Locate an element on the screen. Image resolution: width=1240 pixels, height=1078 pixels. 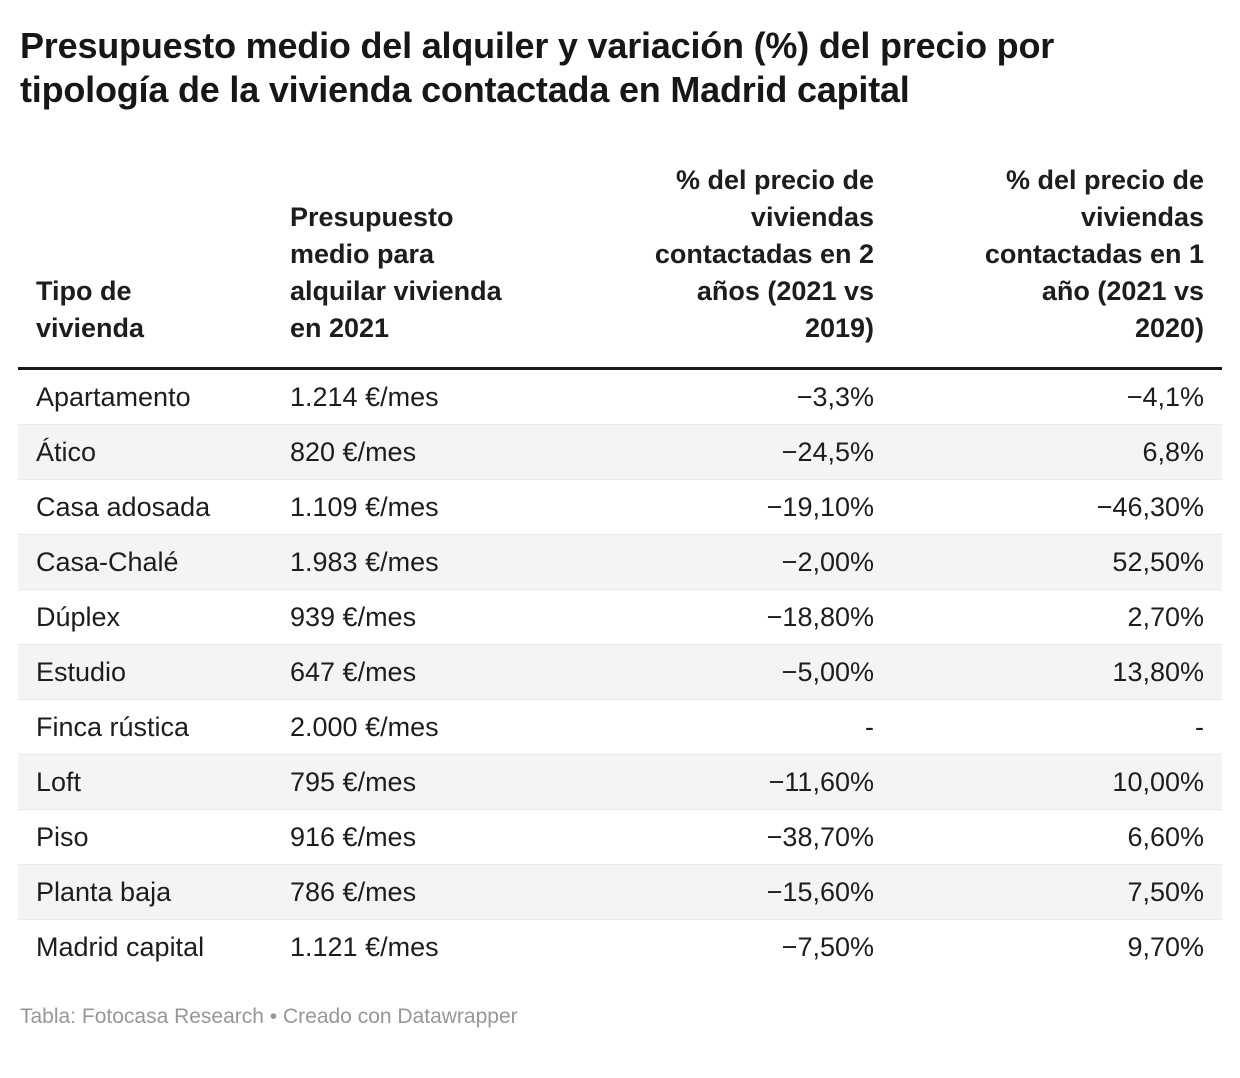
cell-variacion-2-anos: −11,60% is located at coordinates (735, 782).